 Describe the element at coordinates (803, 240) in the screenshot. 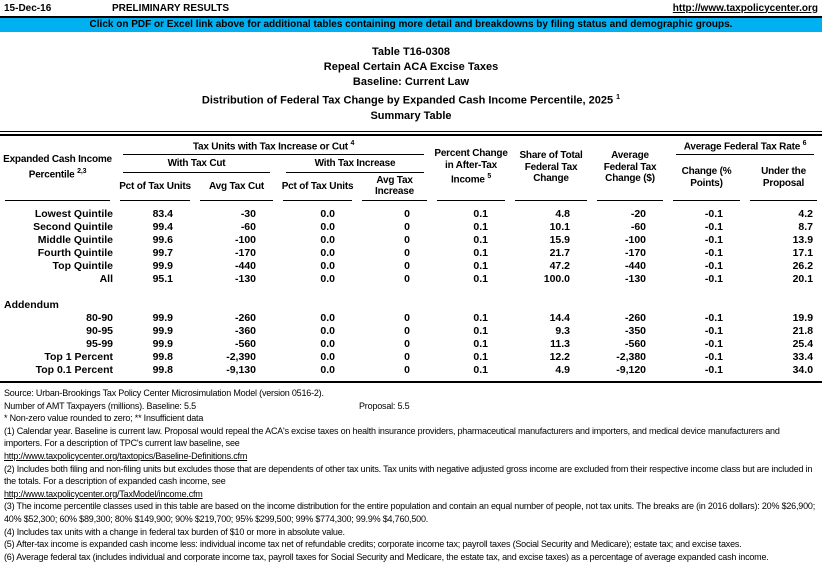

I see `cell: 13.9` at that location.